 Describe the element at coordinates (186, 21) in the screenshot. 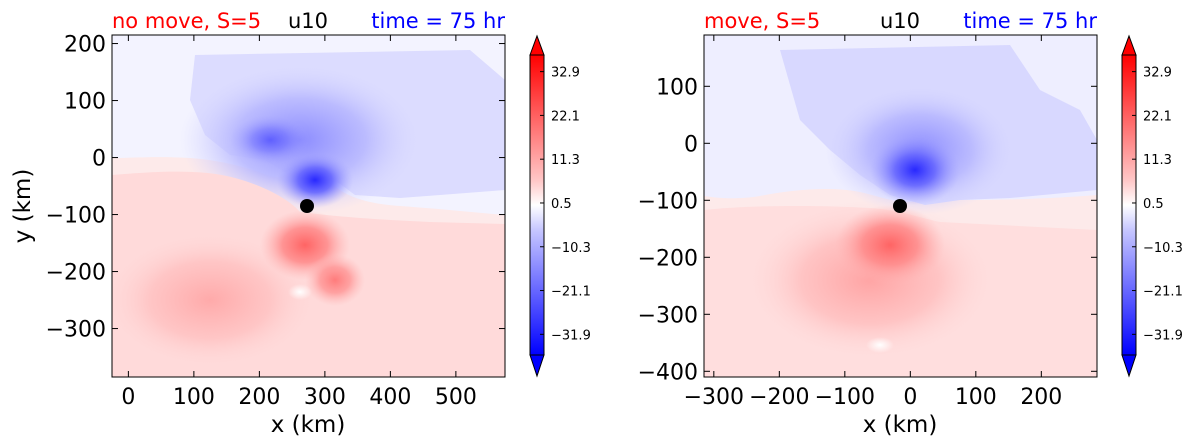

I see `panel-title-left: no move, S=5` at that location.